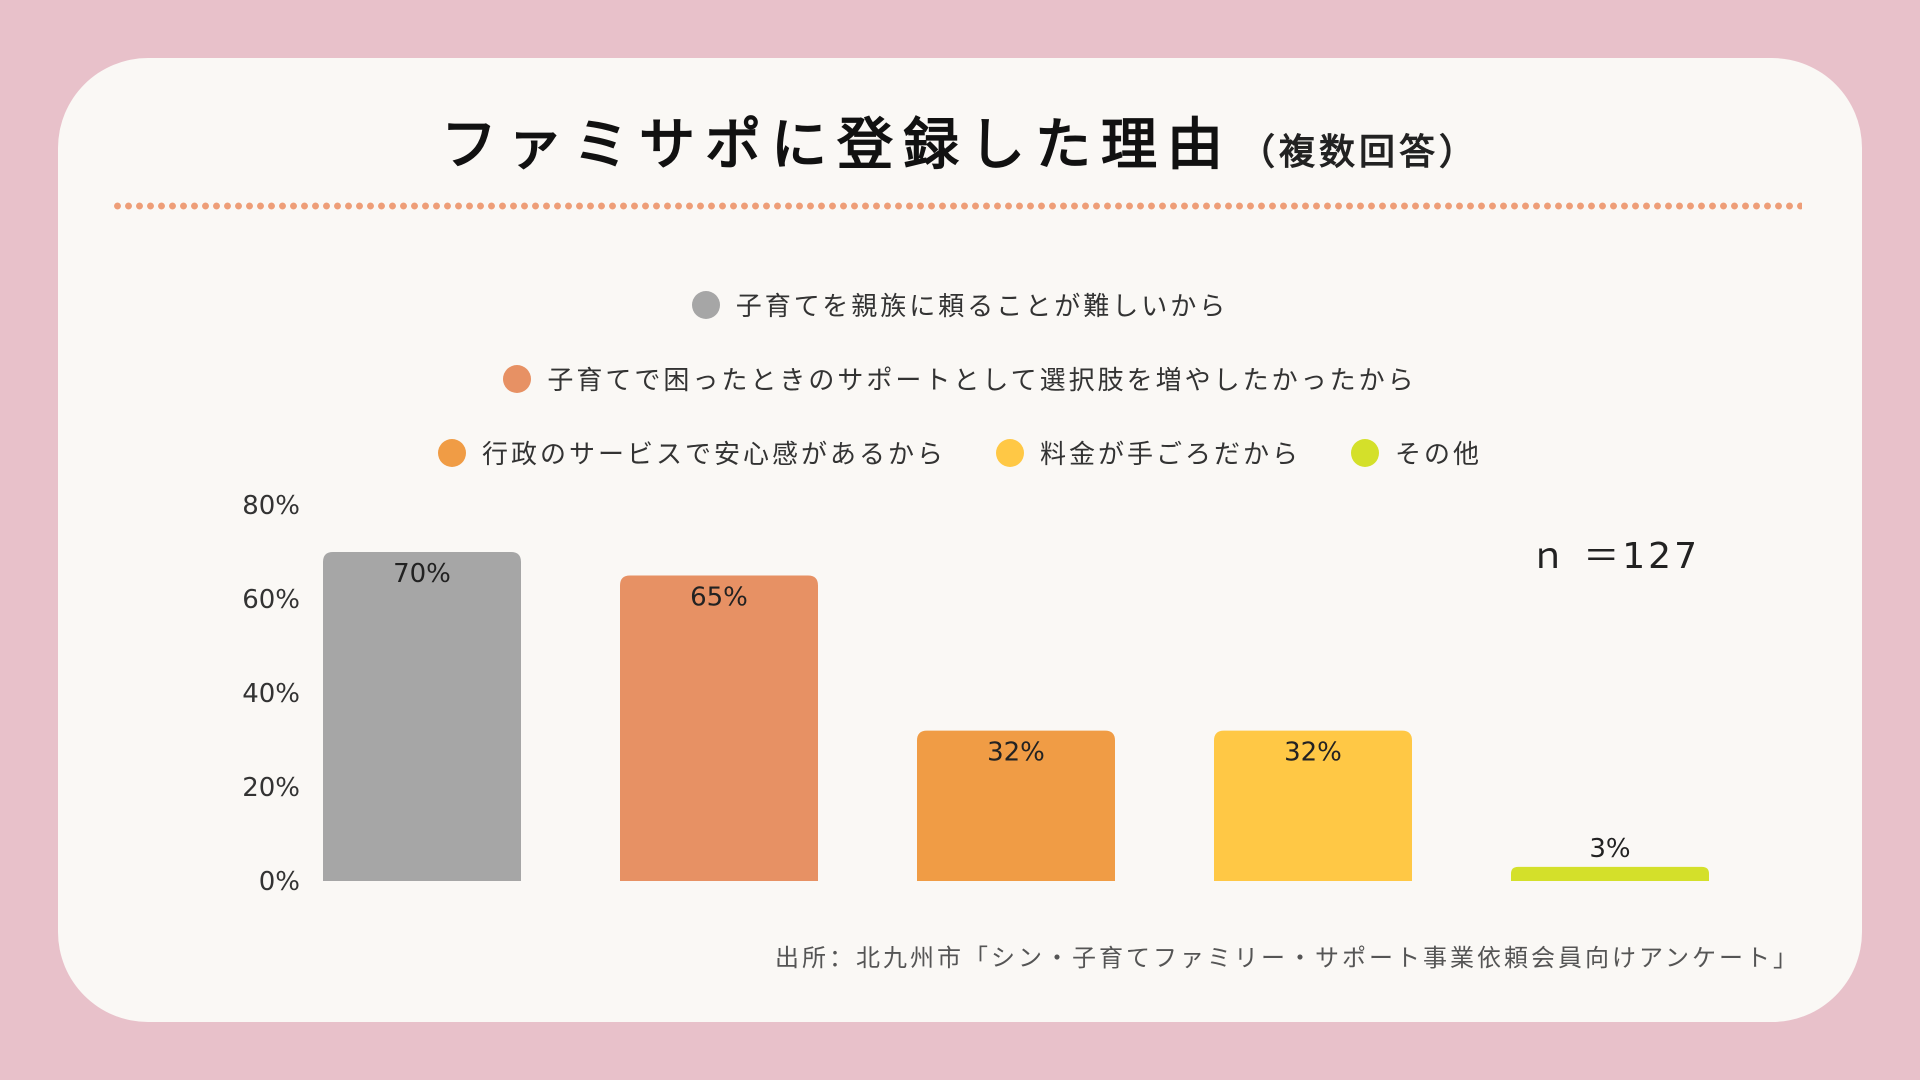 This screenshot has width=1920, height=1080. Describe the element at coordinates (271, 694) in the screenshot. I see `y-tick-label: 40%` at that location.